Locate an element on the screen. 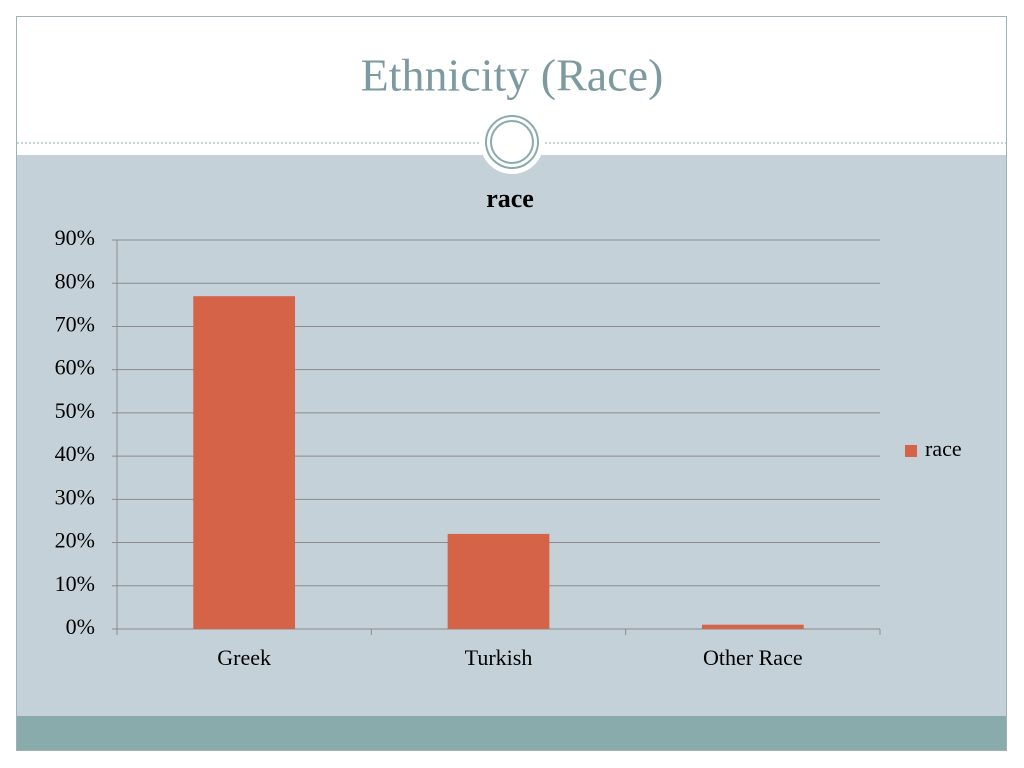 This screenshot has height=768, width=1024. y-tick-label: 20% is located at coordinates (75, 540).